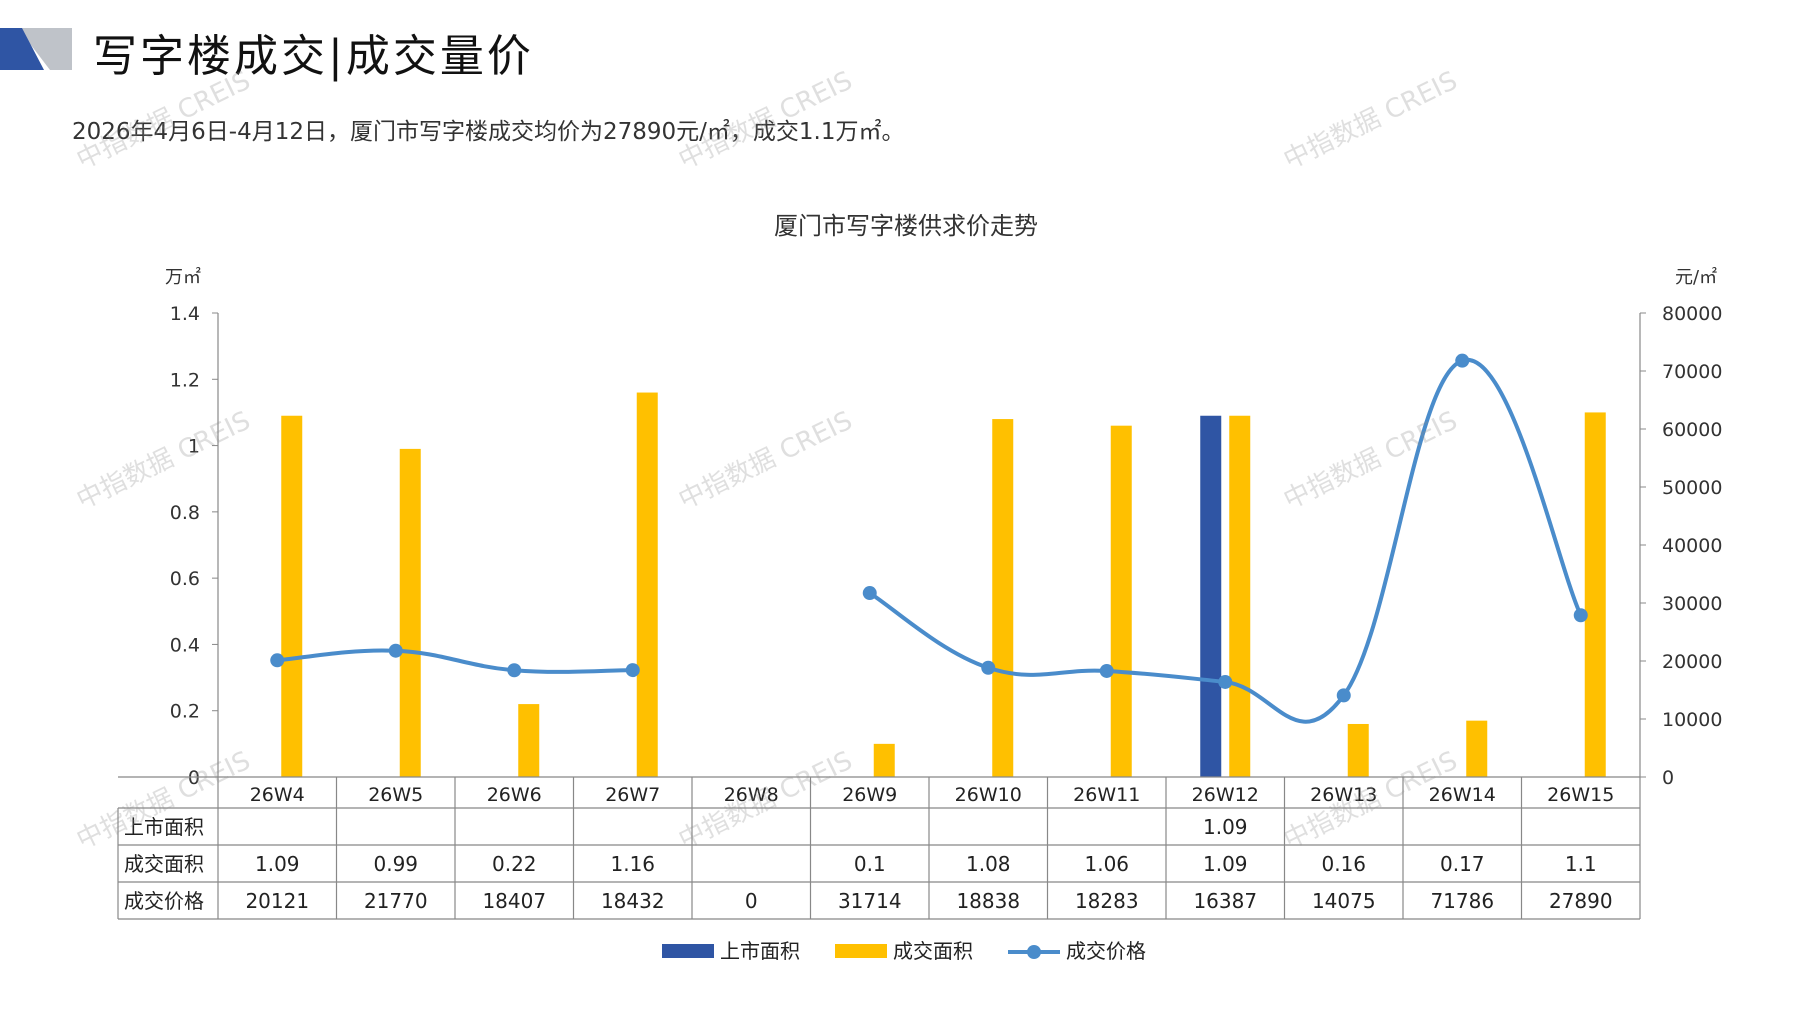 Image resolution: width=1797 pixels, height=1010 pixels. I want to click on table-cell-value: 18407, so click(514, 901).